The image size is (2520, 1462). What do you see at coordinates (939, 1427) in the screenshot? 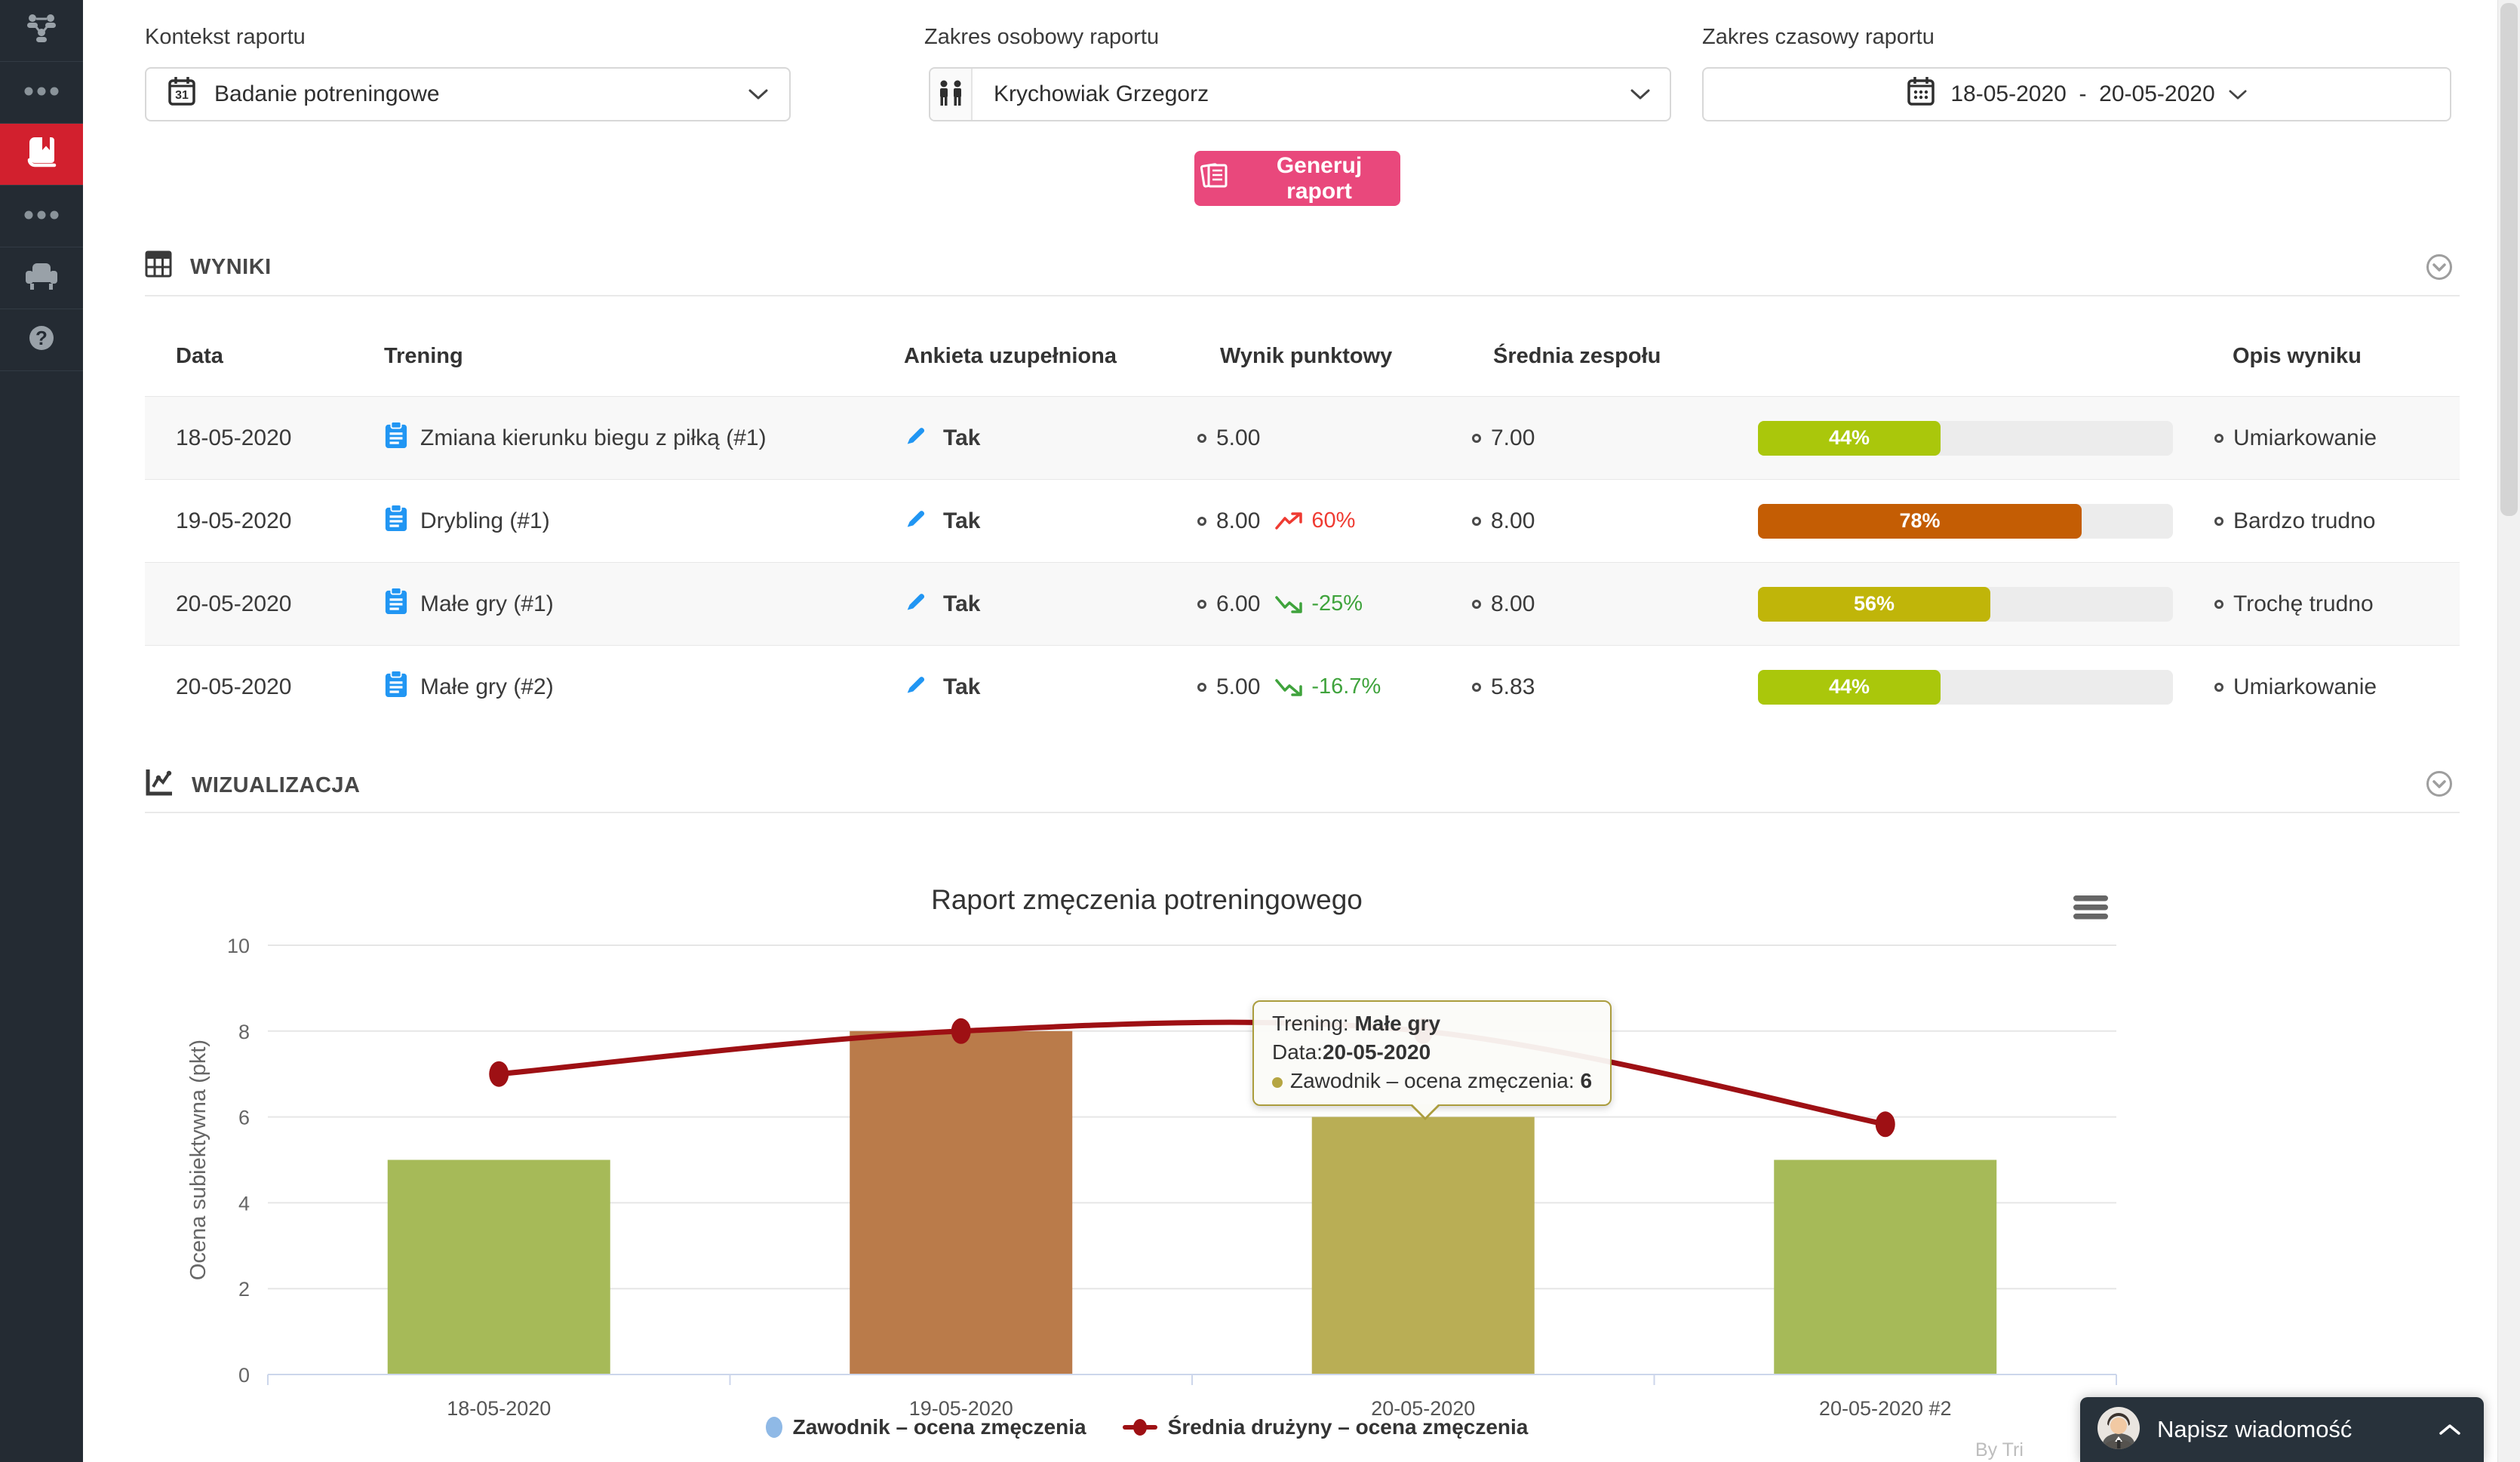
I see `legend-label: Zawodnik – ocena zmęczenia` at bounding box center [939, 1427].